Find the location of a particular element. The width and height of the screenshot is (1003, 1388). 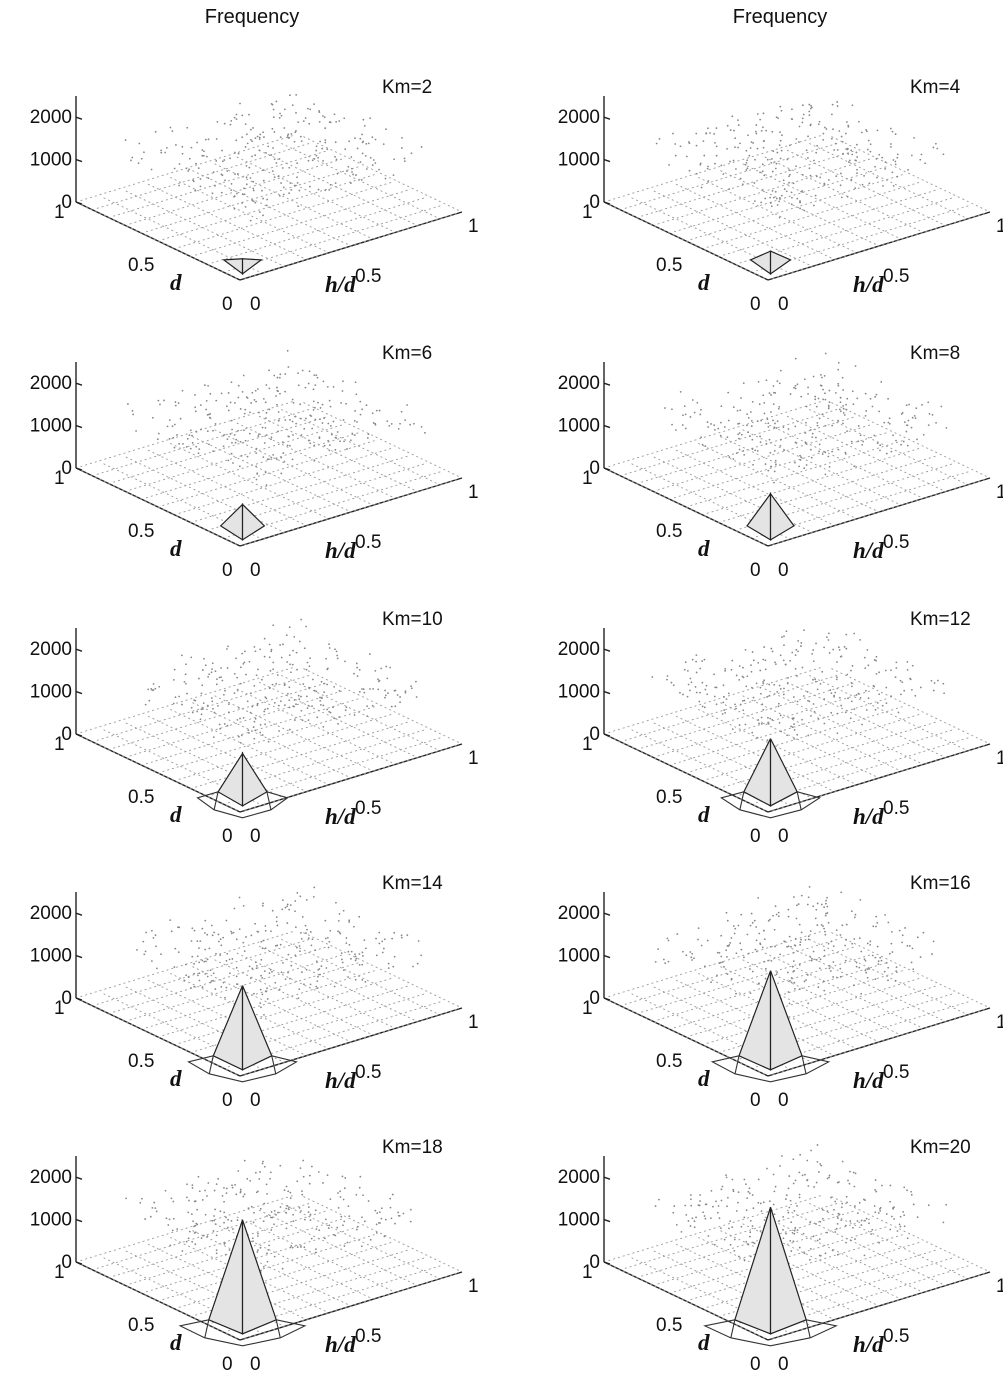

panel-label: Km=6 is located at coordinates (407, 353).